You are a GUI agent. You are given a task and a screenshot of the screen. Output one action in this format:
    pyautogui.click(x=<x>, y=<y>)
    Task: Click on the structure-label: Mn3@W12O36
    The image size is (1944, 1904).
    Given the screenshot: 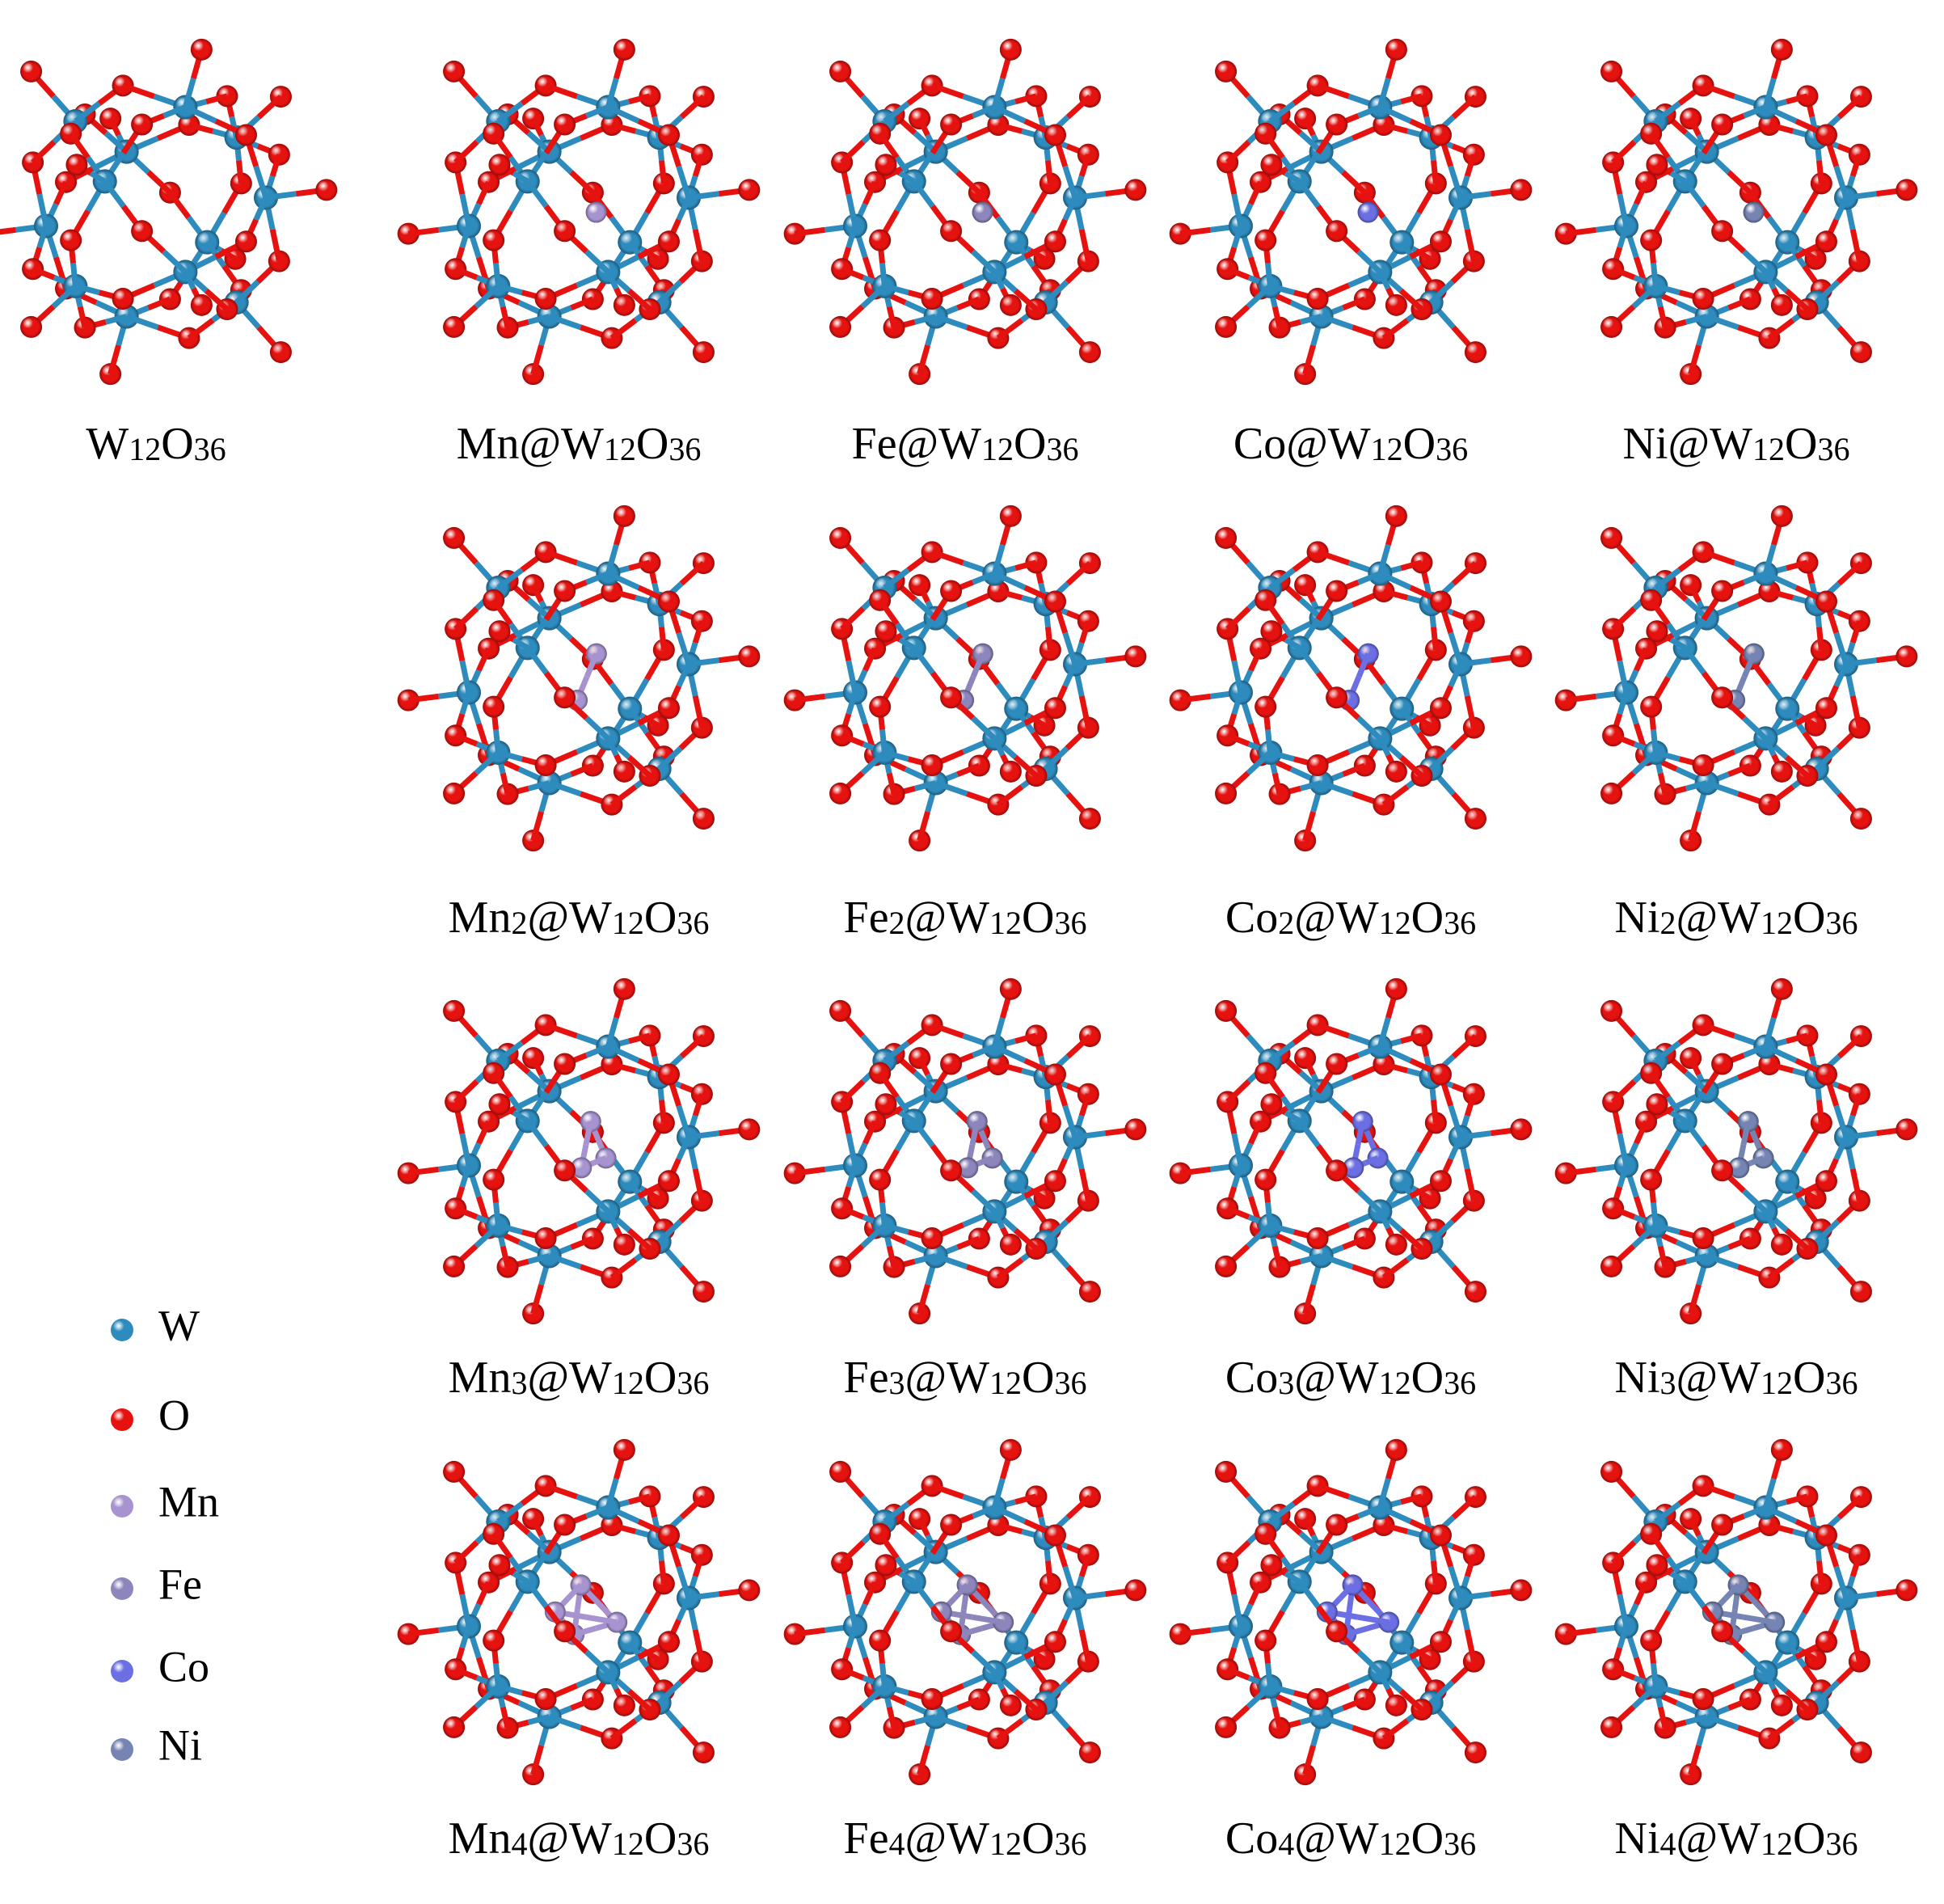 What is the action you would take?
    pyautogui.click(x=579, y=1378)
    